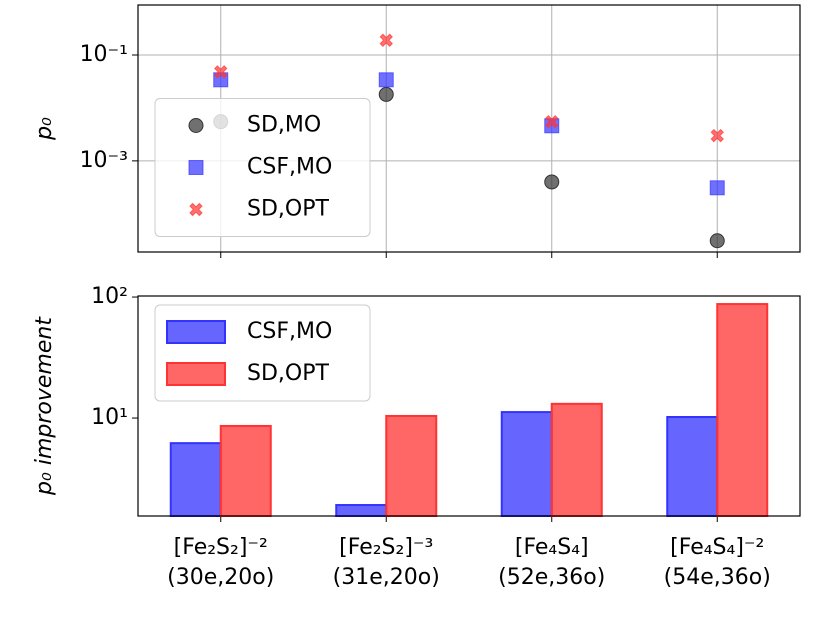 This screenshot has height=627, width=830. I want to click on x-tick-label: [Fe₂S₂]⁻², so click(221, 547).